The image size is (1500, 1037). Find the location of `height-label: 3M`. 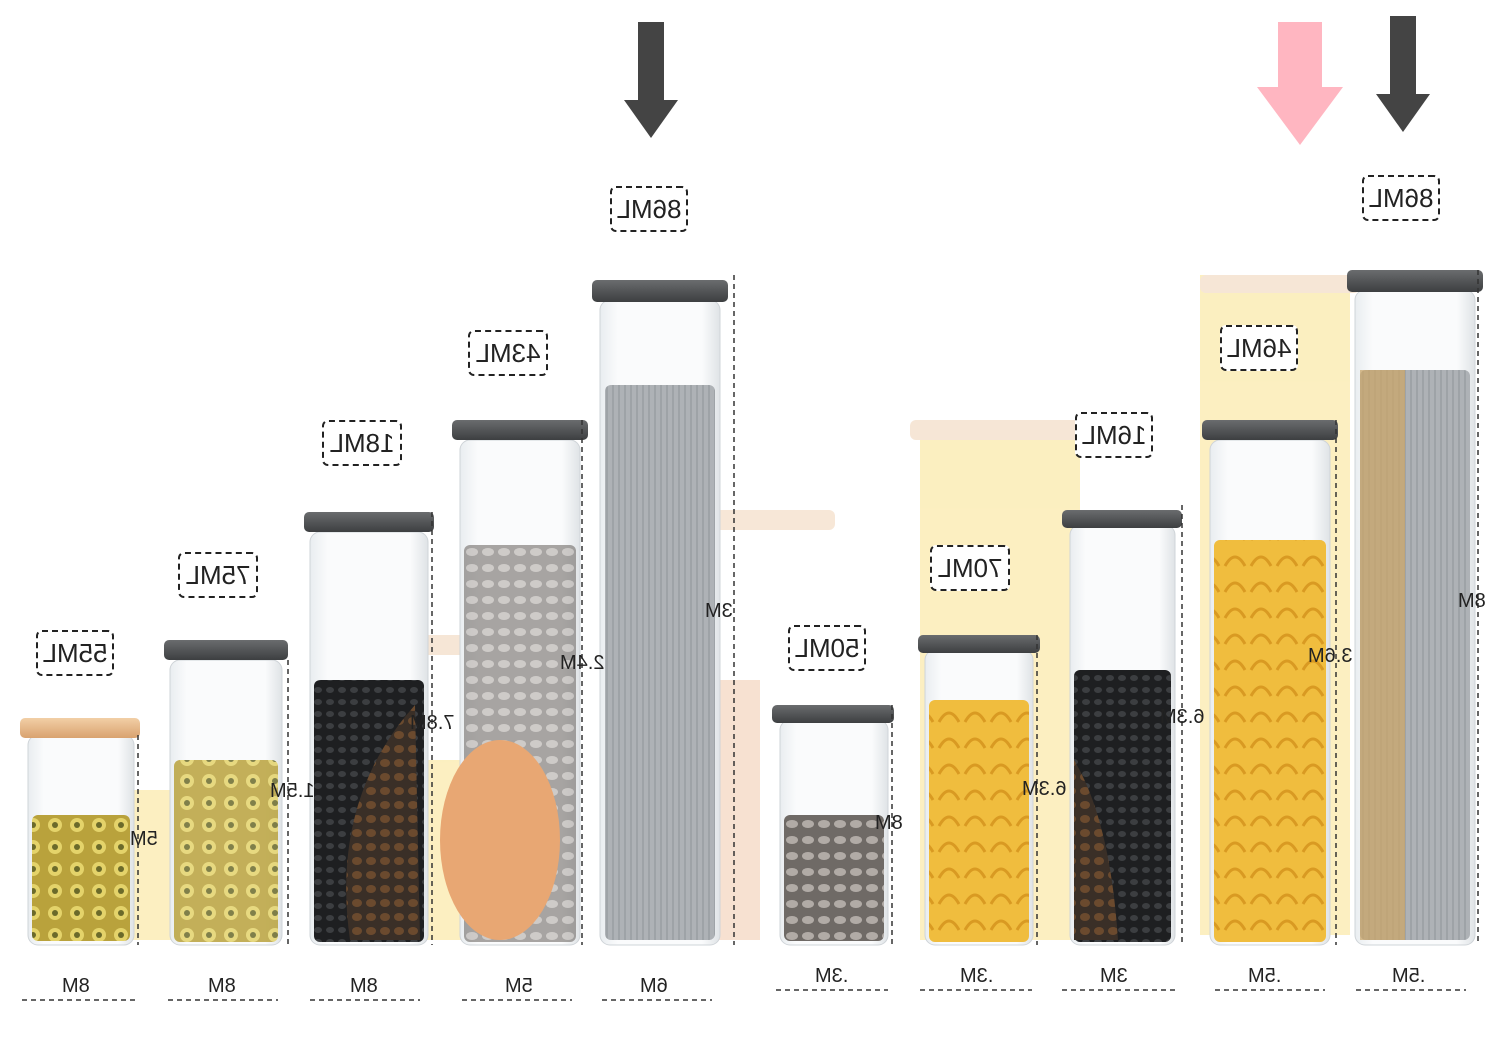

height-label: 3M is located at coordinates (719, 611).